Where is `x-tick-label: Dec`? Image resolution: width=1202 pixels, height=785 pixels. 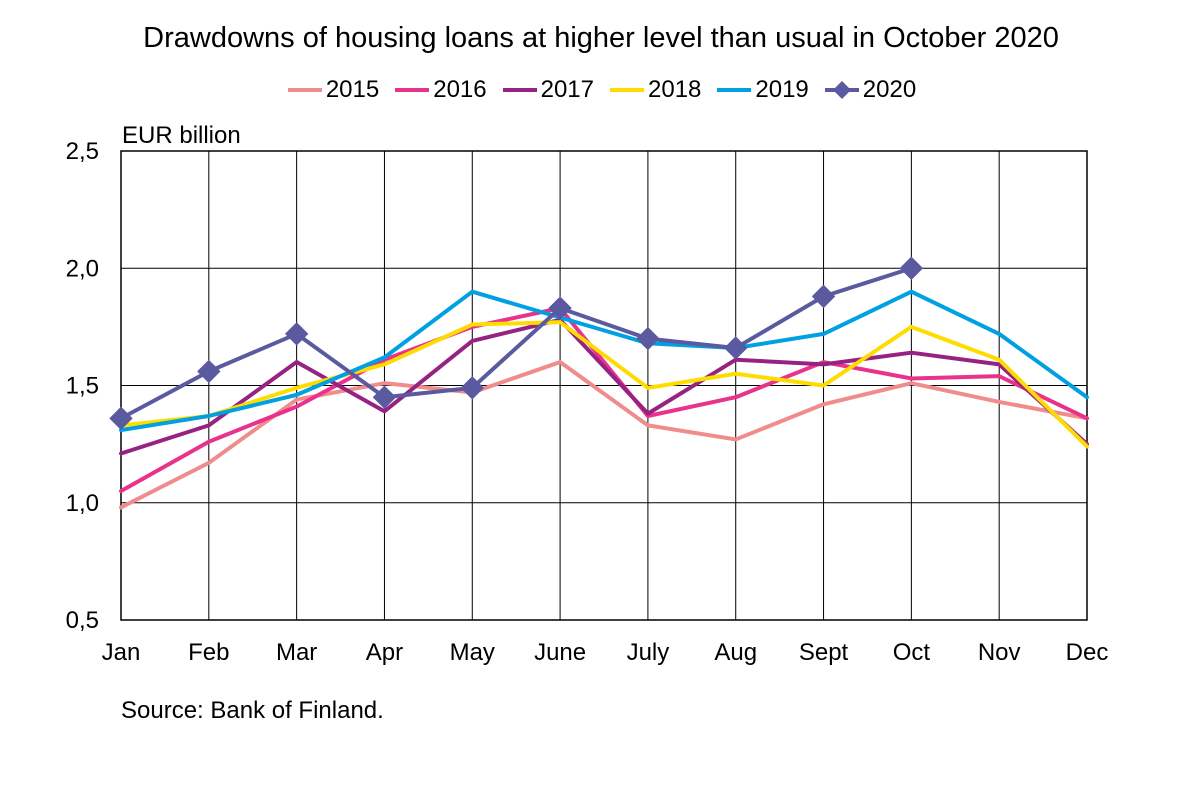 x-tick-label: Dec is located at coordinates (1087, 652).